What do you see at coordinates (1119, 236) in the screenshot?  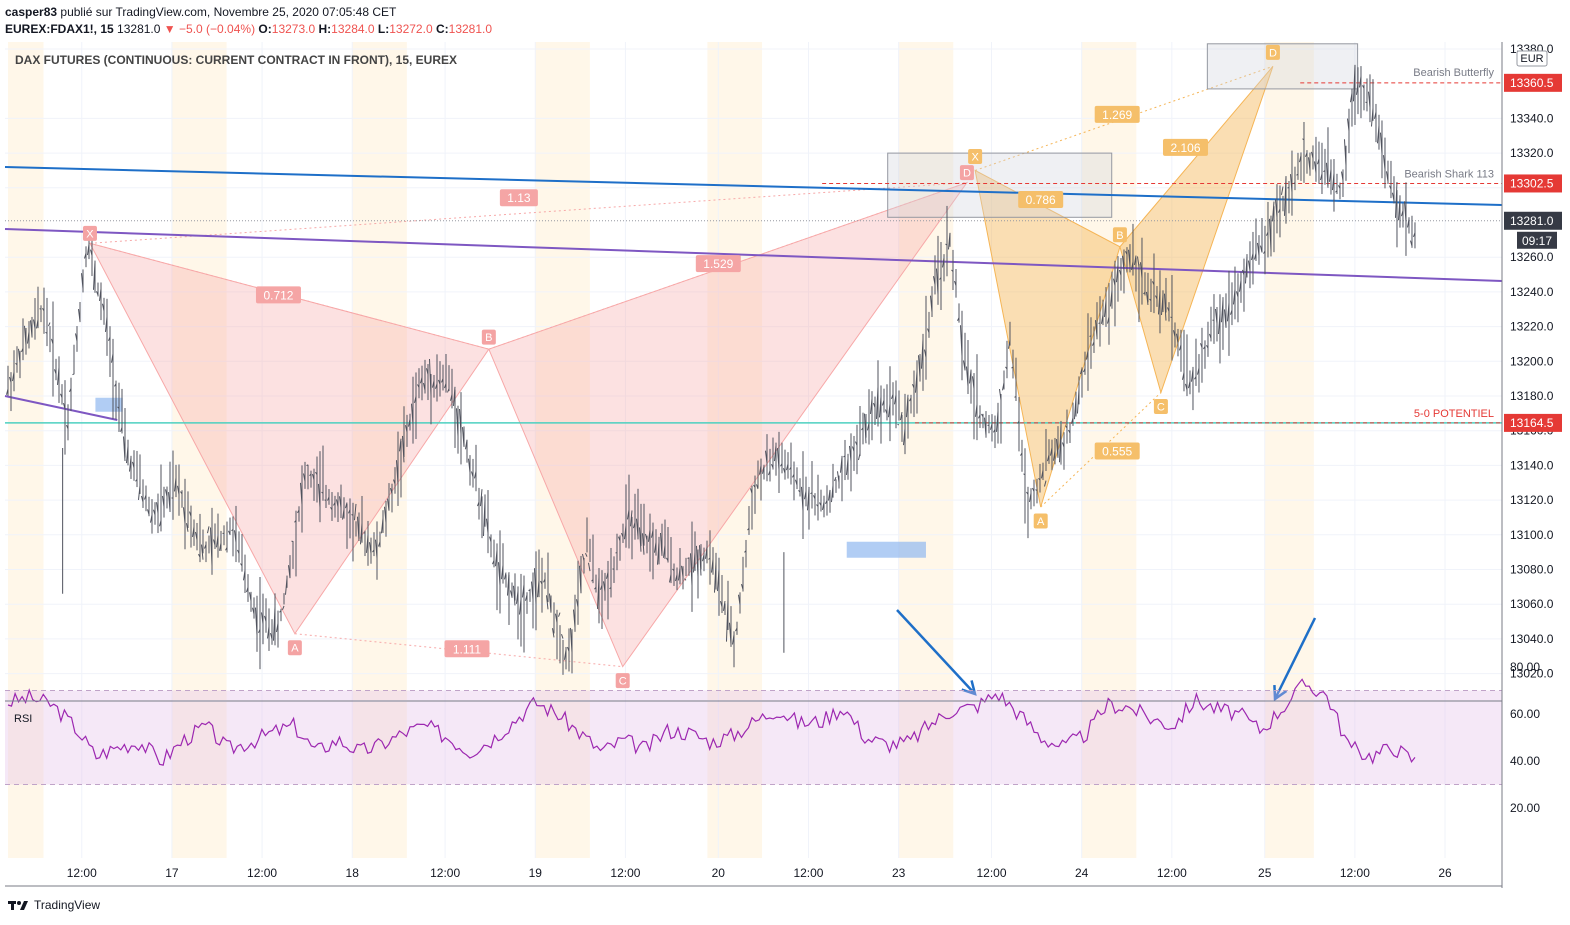 I see `shark-b-label: B` at bounding box center [1119, 236].